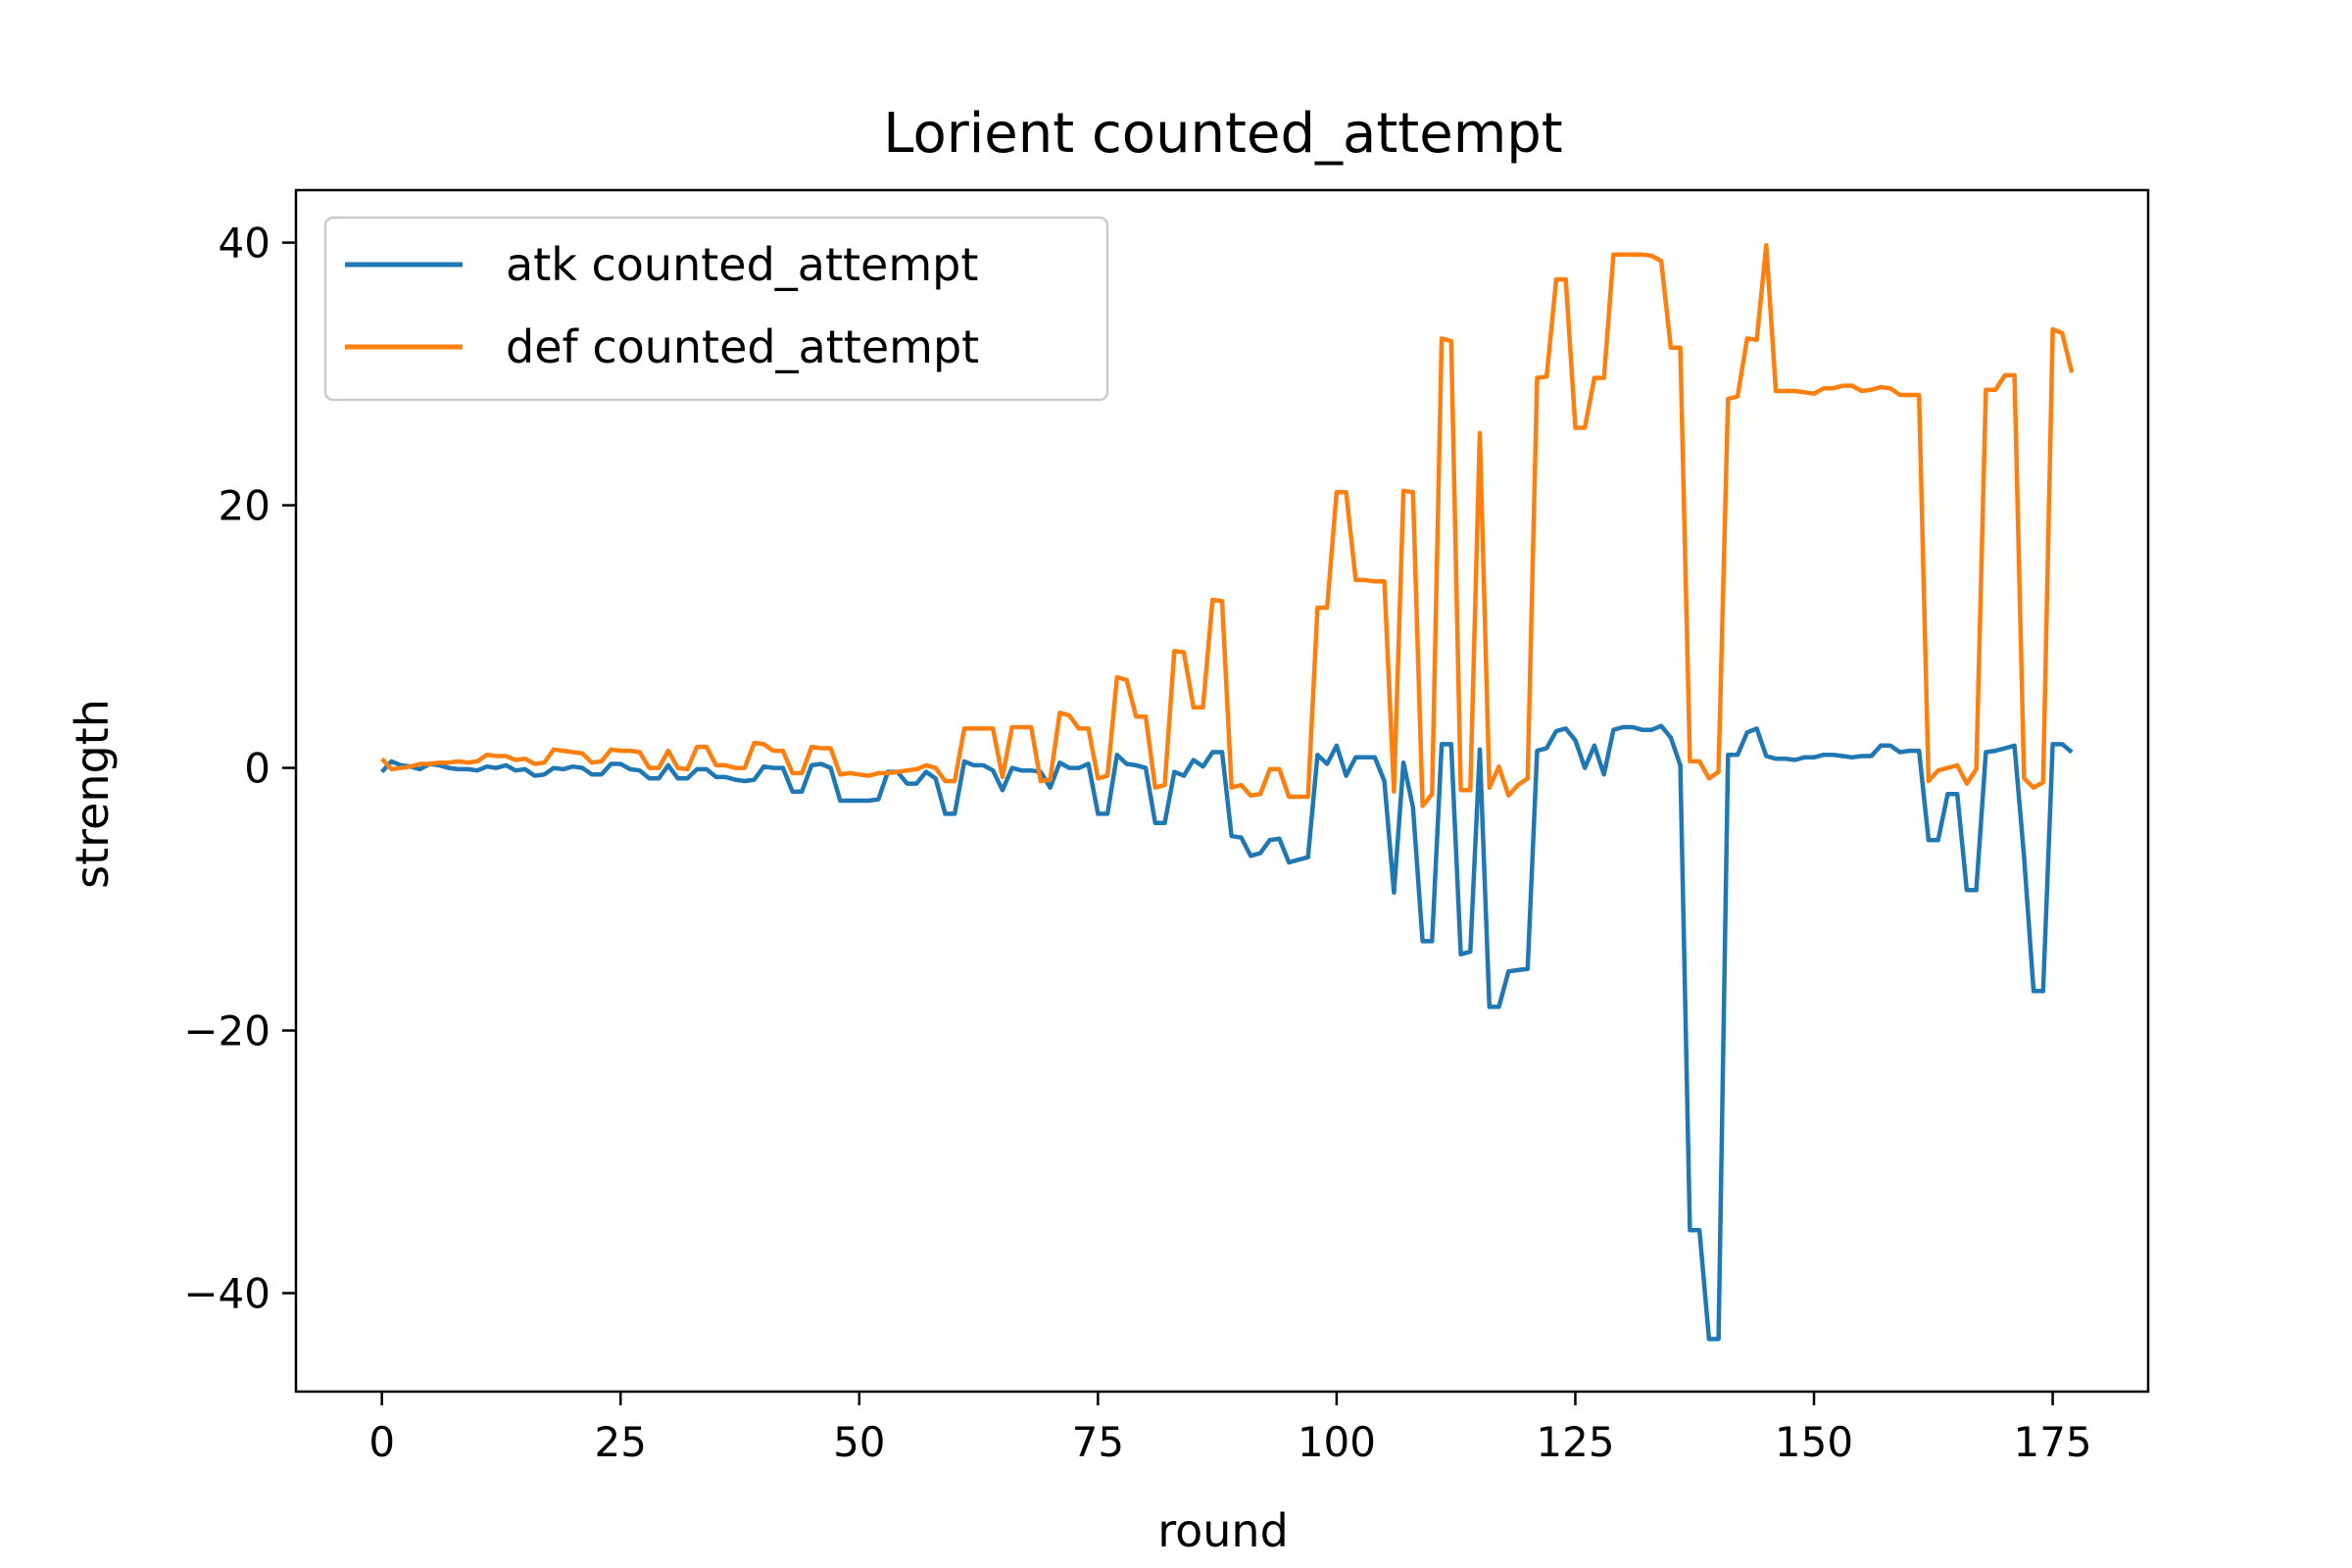 The width and height of the screenshot is (2352, 1568). What do you see at coordinates (244, 244) in the screenshot?
I see `y-tick-label: 40` at bounding box center [244, 244].